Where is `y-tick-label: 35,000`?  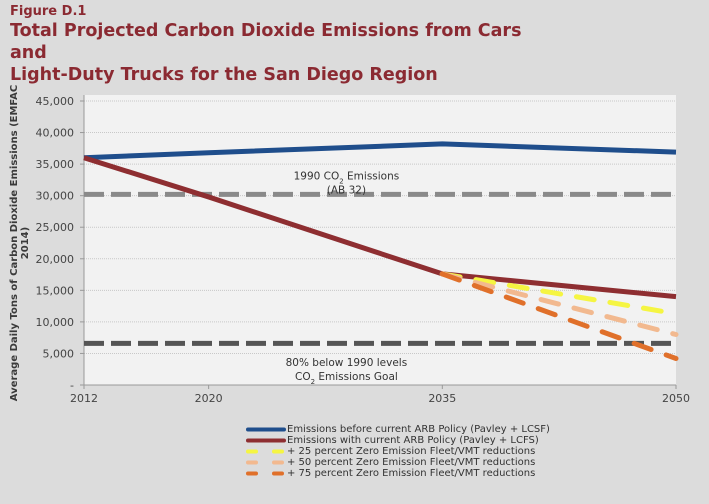
y-tick-label: 35,000 is located at coordinates (55, 164).